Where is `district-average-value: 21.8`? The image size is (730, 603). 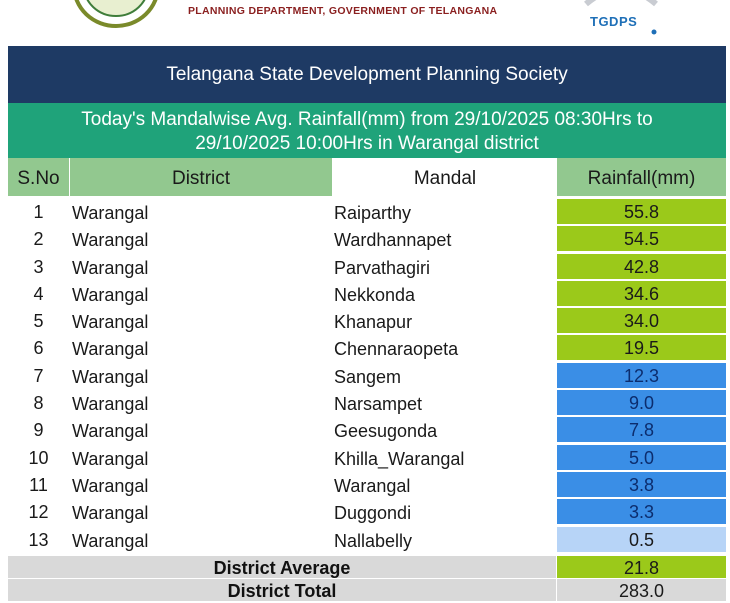 district-average-value: 21.8 is located at coordinates (641, 567).